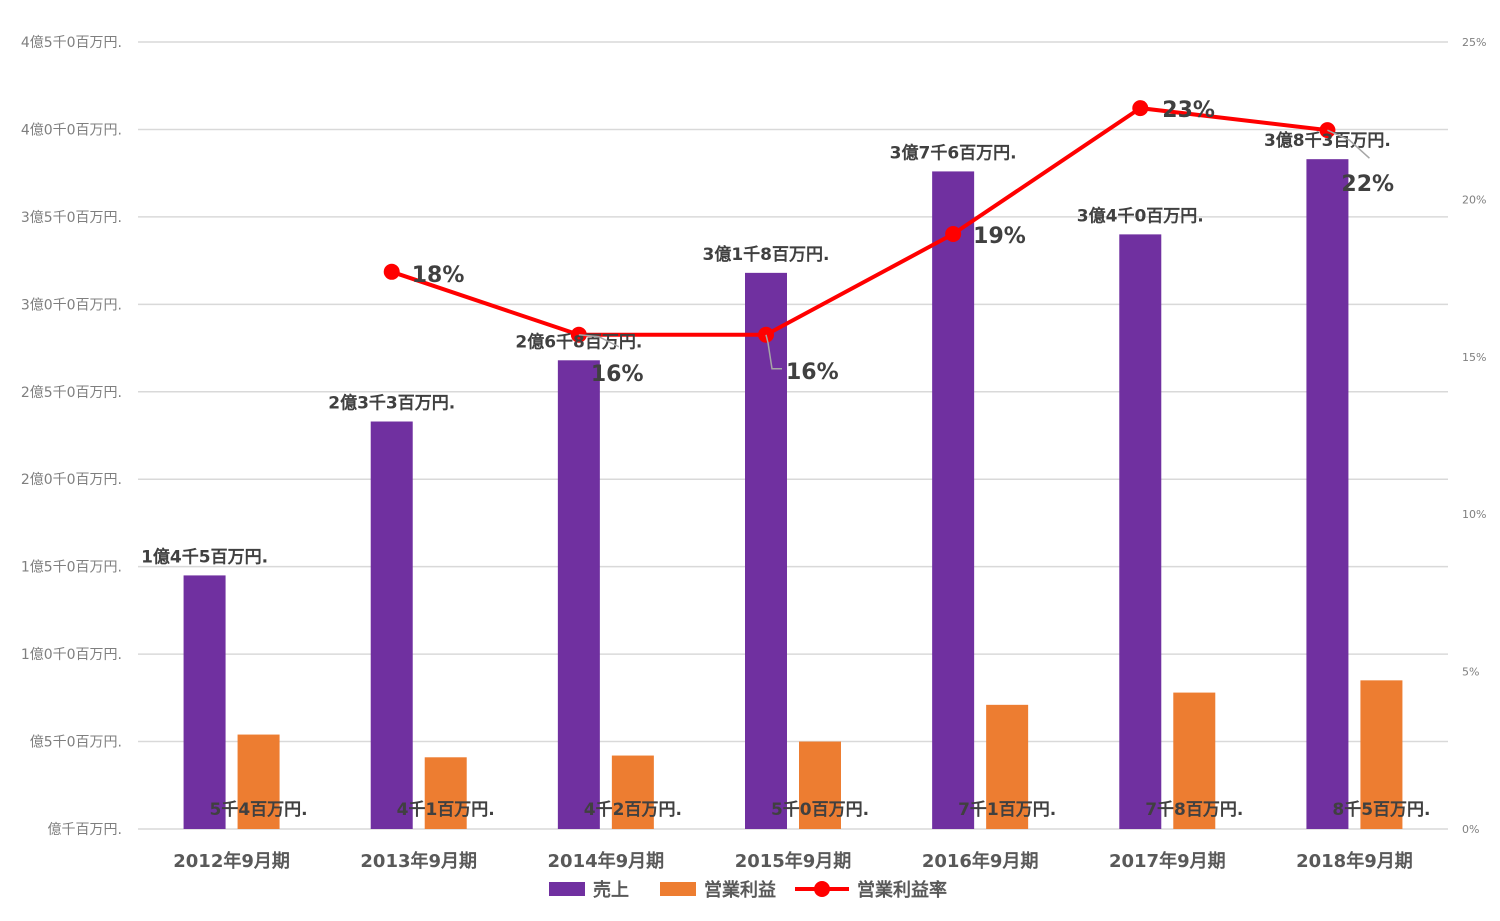  Describe the element at coordinates (1470, 672) in the screenshot. I see `y2-tick-label: 5%` at that location.